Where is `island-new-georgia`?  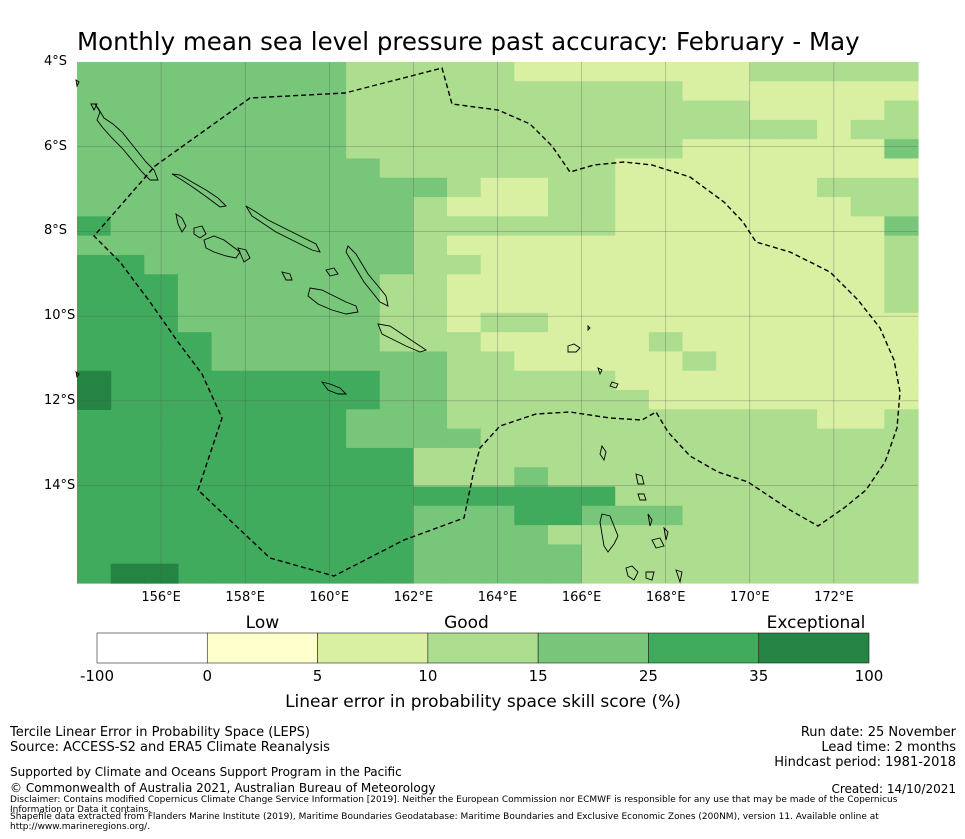 island-new-georgia is located at coordinates (181, 223).